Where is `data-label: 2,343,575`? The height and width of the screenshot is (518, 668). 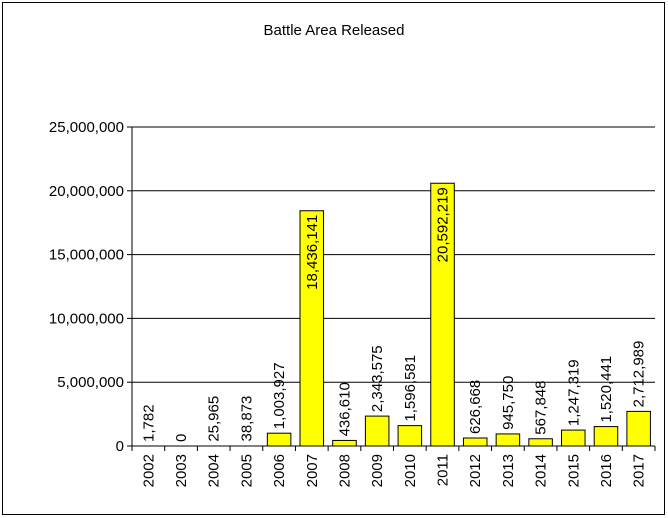
data-label: 2,343,575 is located at coordinates (377, 378).